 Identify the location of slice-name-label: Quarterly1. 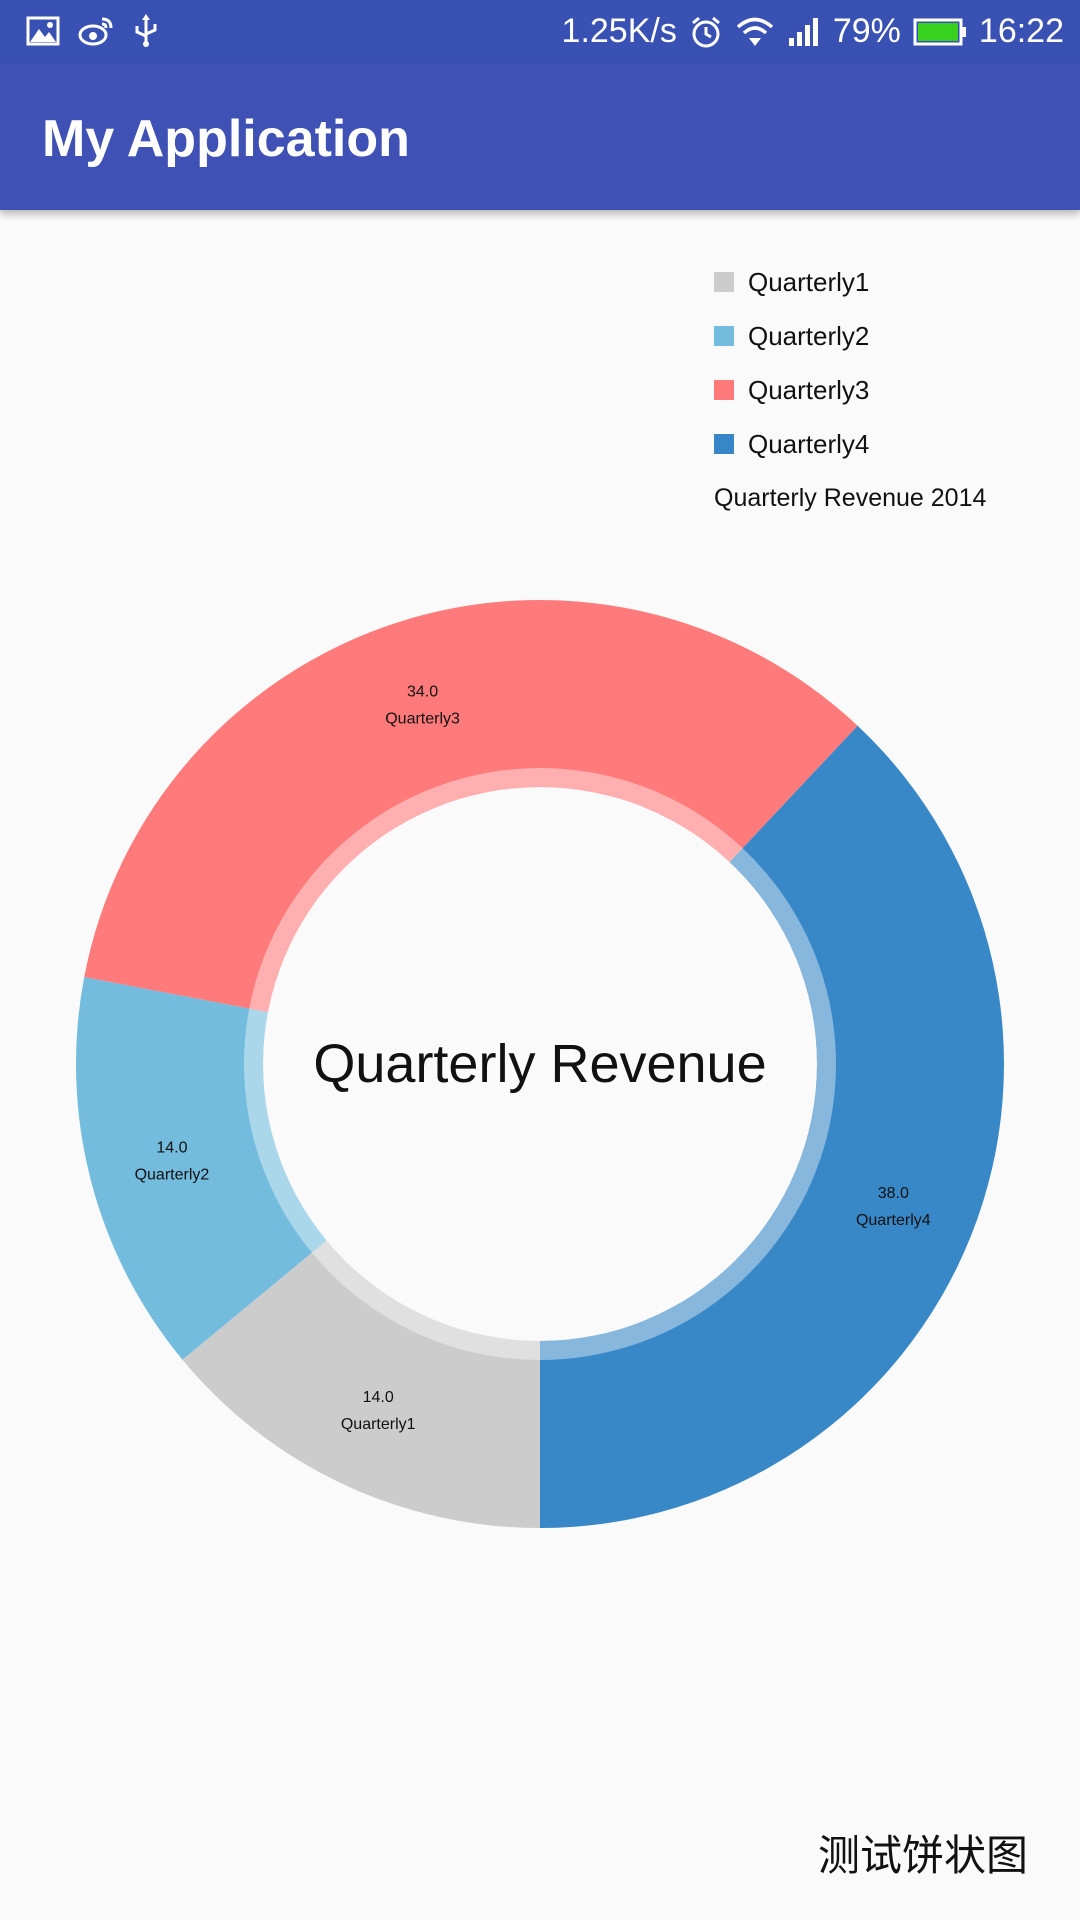
(378, 1424).